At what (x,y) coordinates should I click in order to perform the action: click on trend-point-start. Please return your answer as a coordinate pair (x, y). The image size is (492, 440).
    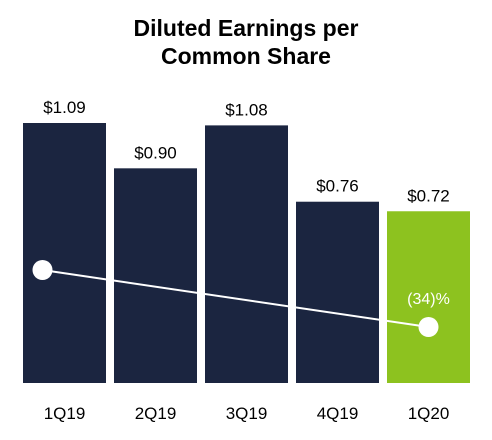
    Looking at the image, I should click on (42, 270).